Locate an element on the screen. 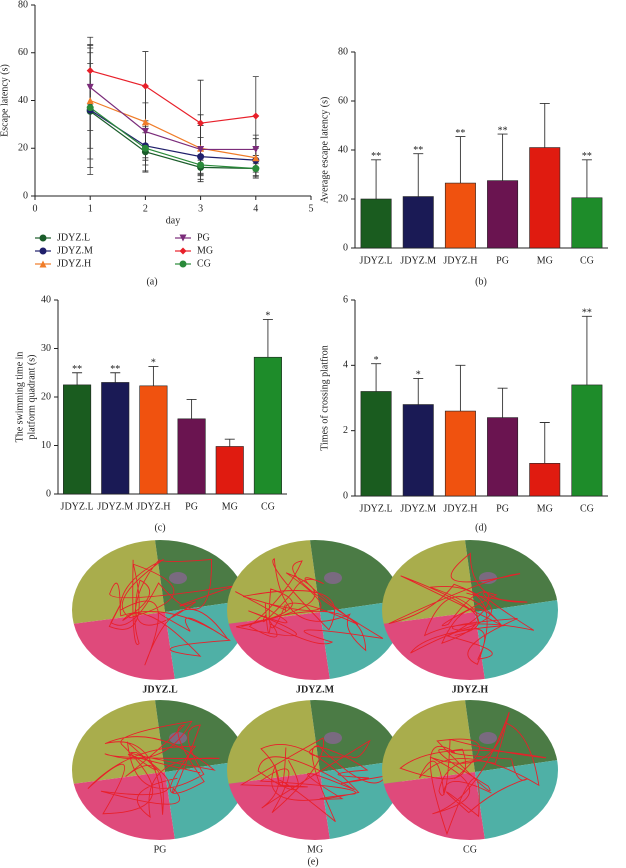 Image resolution: width=626 pixels, height=868 pixels. track-label: PG is located at coordinates (160, 849).